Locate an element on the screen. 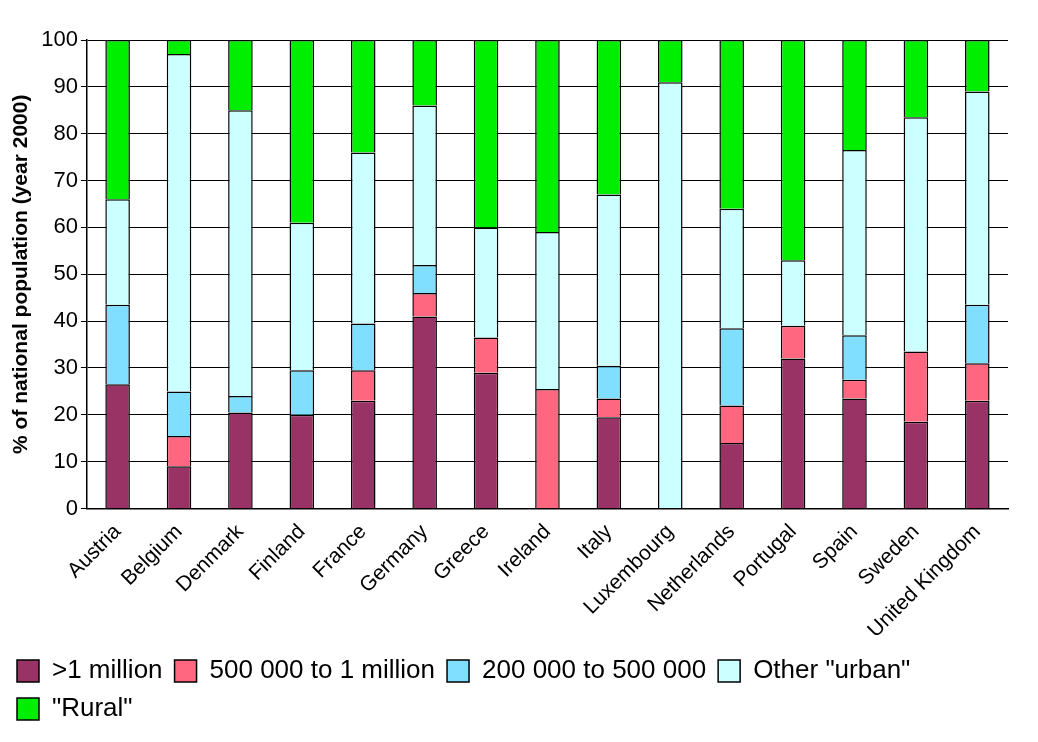  legend-label: "Rural" is located at coordinates (92, 707).